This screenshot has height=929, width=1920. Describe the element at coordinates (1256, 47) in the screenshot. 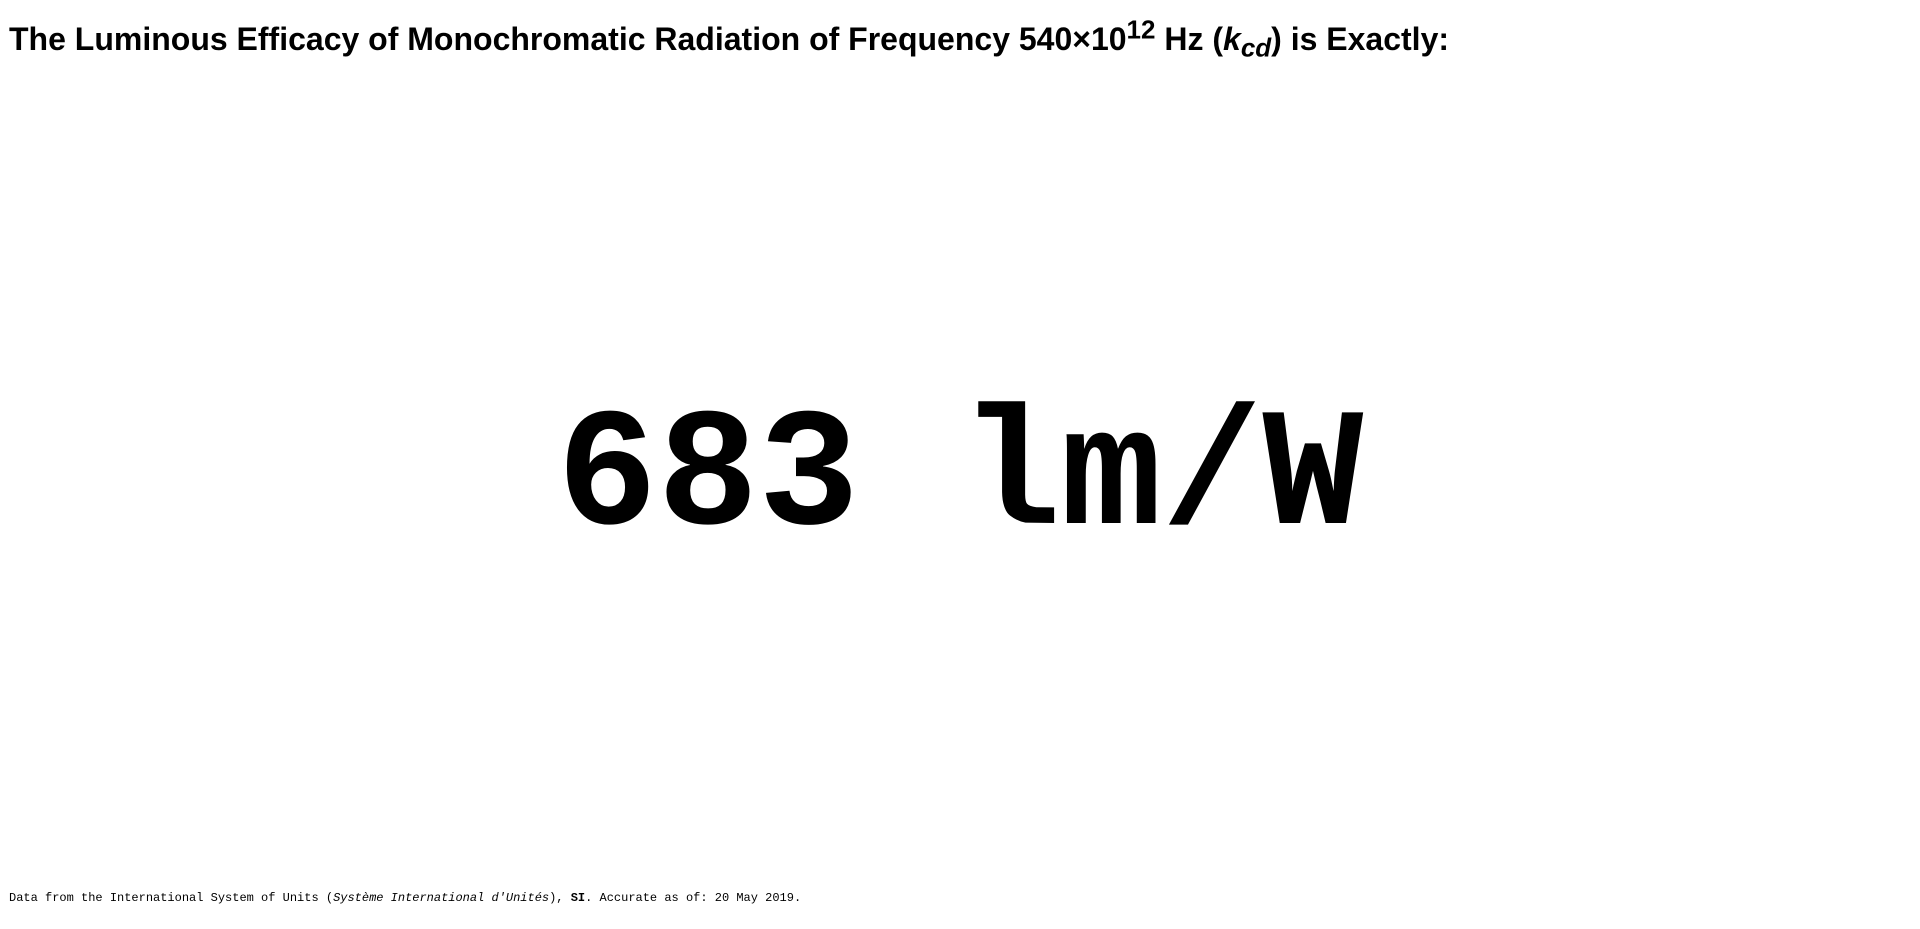

I see `title-symbol-subscript: cd` at that location.